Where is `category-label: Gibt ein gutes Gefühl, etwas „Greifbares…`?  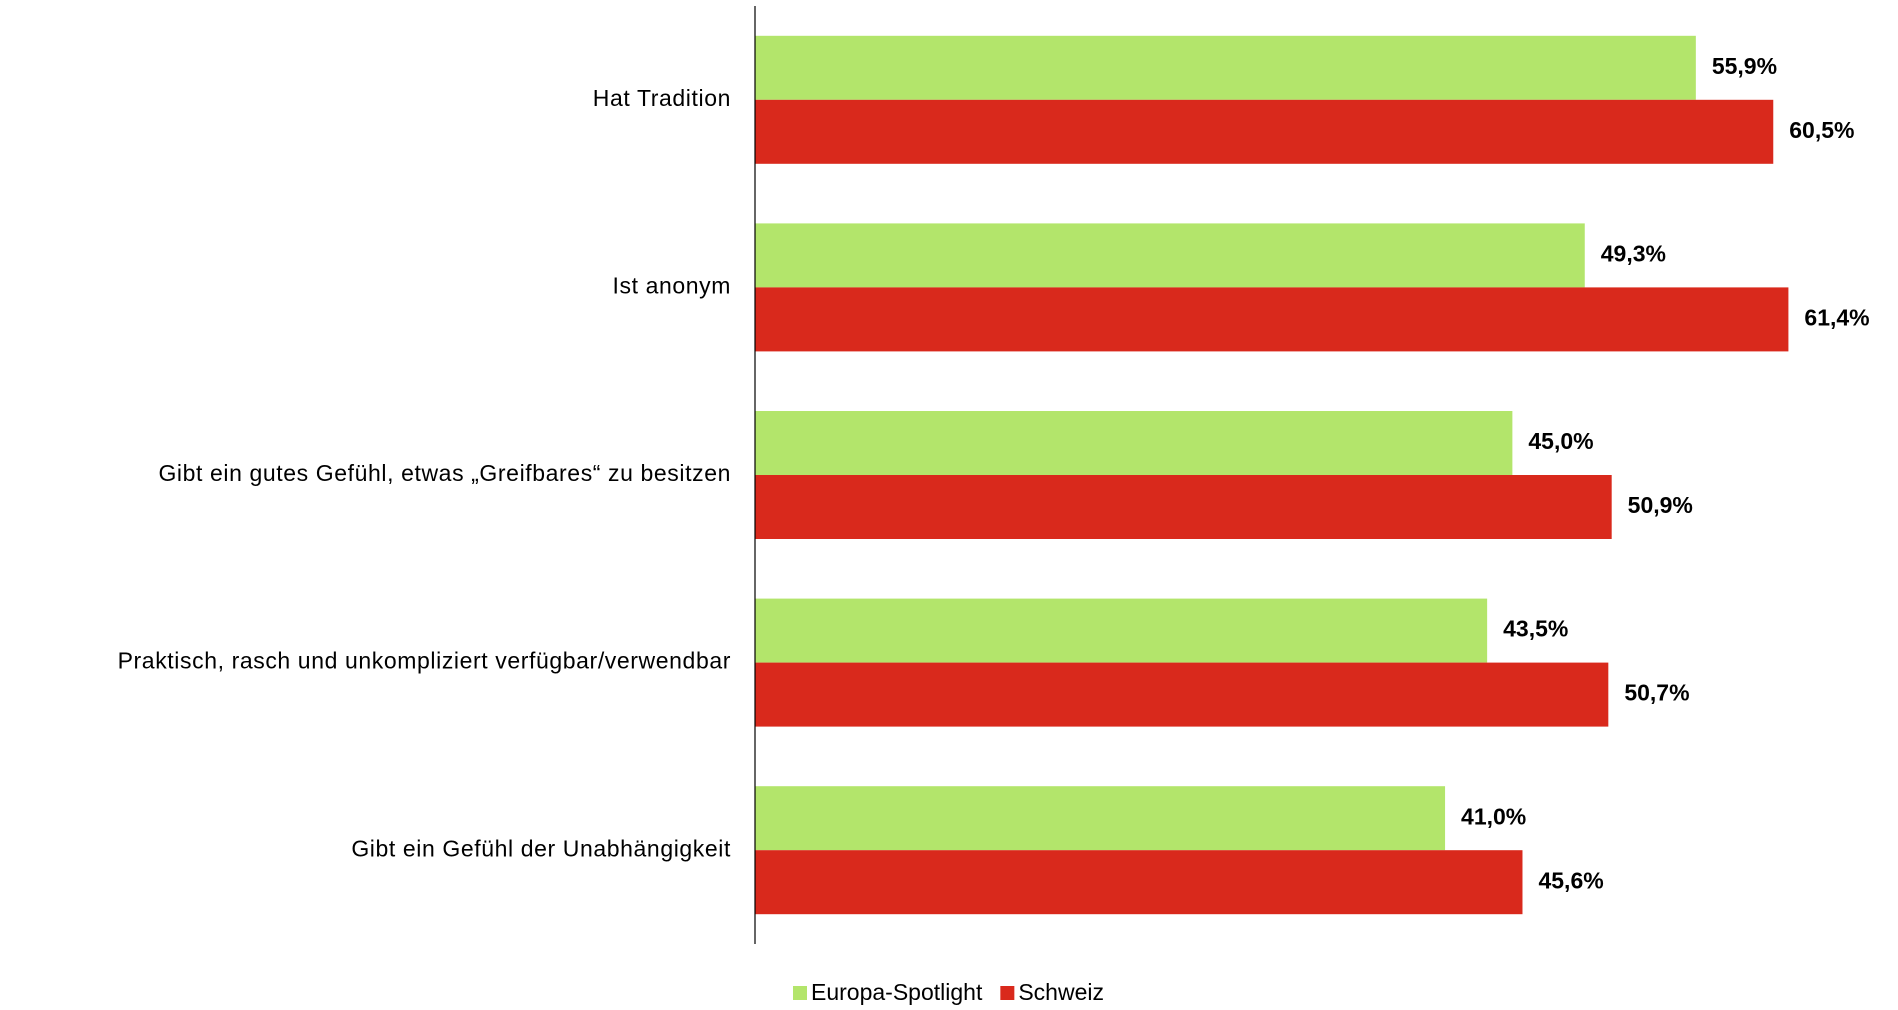 category-label: Gibt ein gutes Gefühl, etwas „Greifbares… is located at coordinates (444, 473).